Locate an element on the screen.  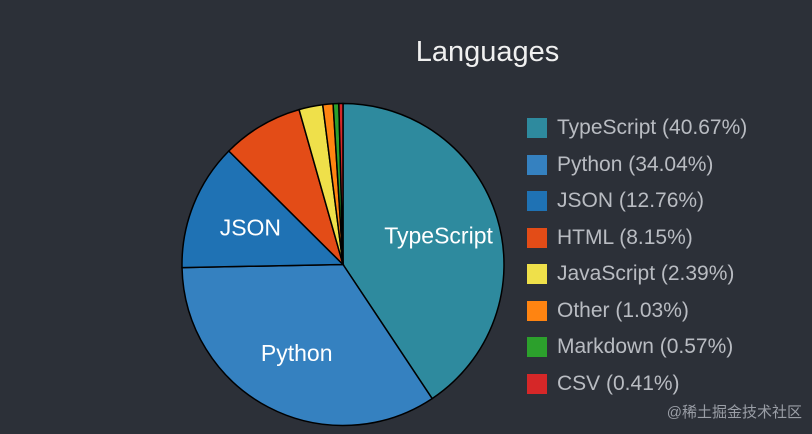
legend-item-html: HTML (8.15%) is located at coordinates (637, 238).